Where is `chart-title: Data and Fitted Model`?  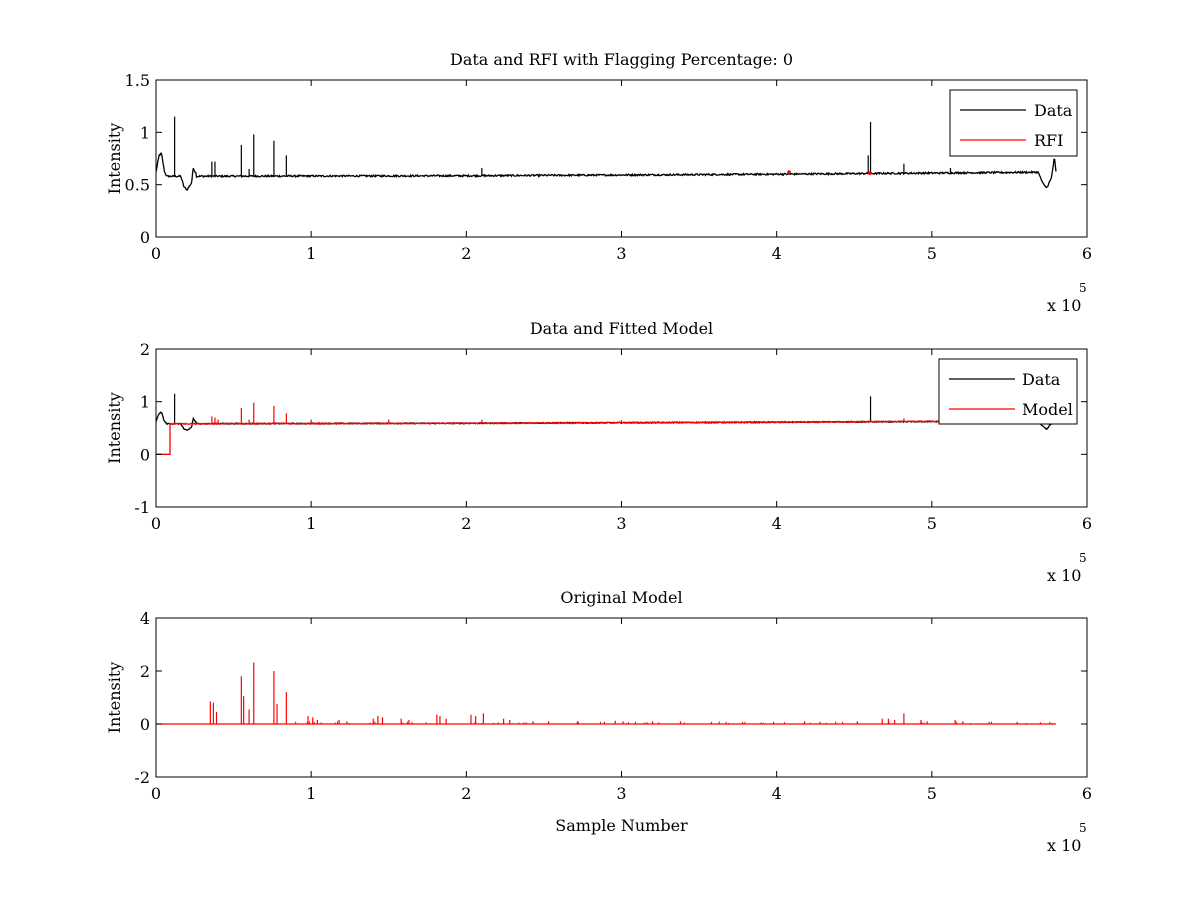 chart-title: Data and Fitted Model is located at coordinates (621, 328).